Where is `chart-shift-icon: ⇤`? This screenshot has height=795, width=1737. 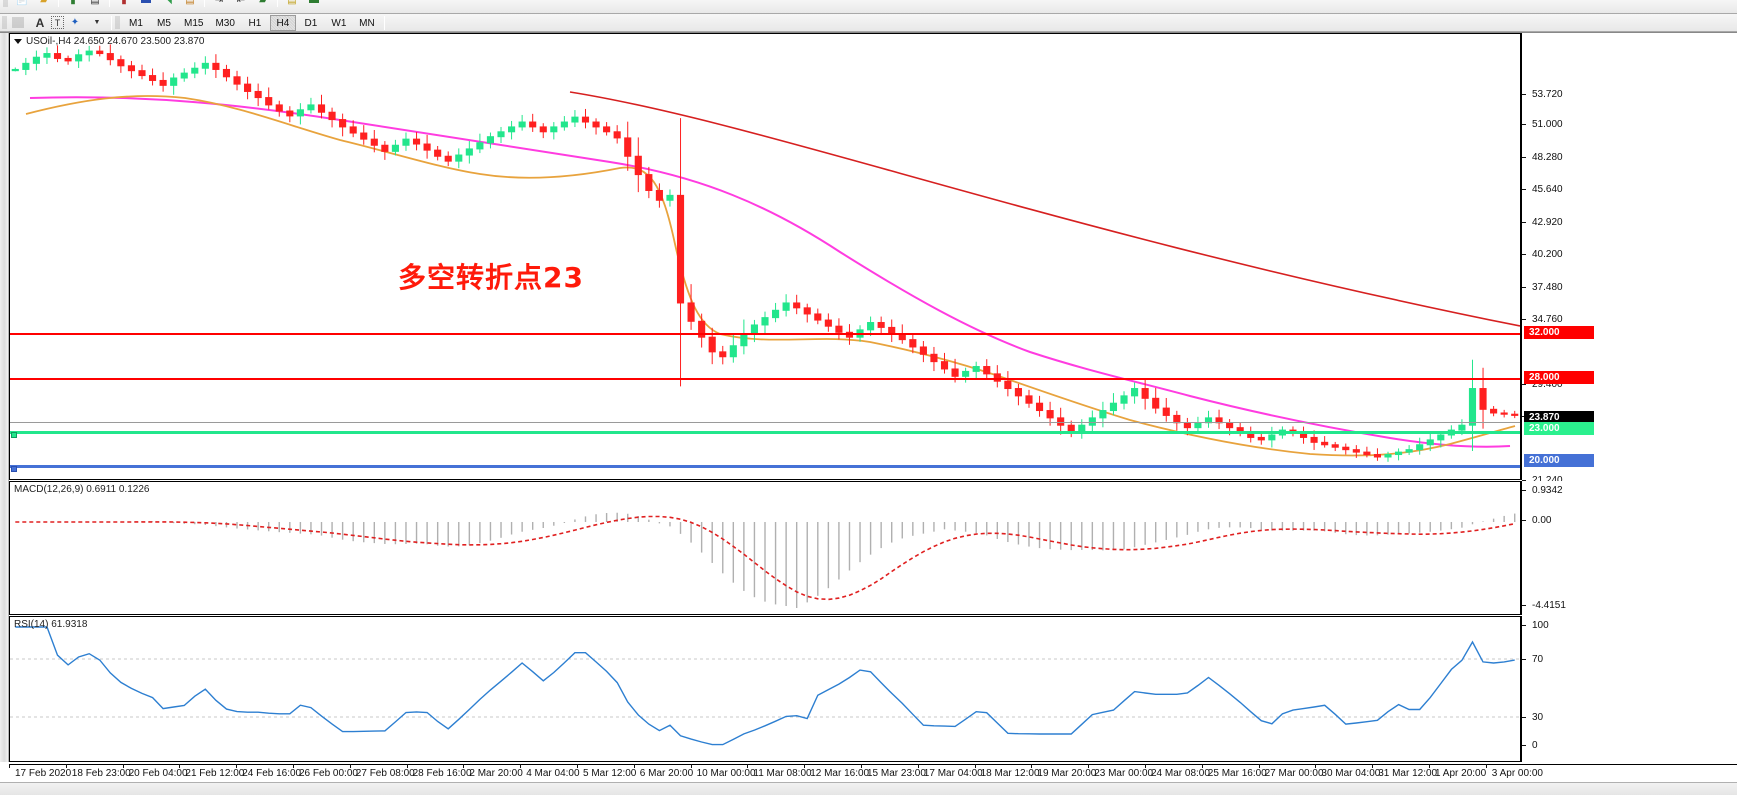 chart-shift-icon: ⇤ is located at coordinates (241, 3).